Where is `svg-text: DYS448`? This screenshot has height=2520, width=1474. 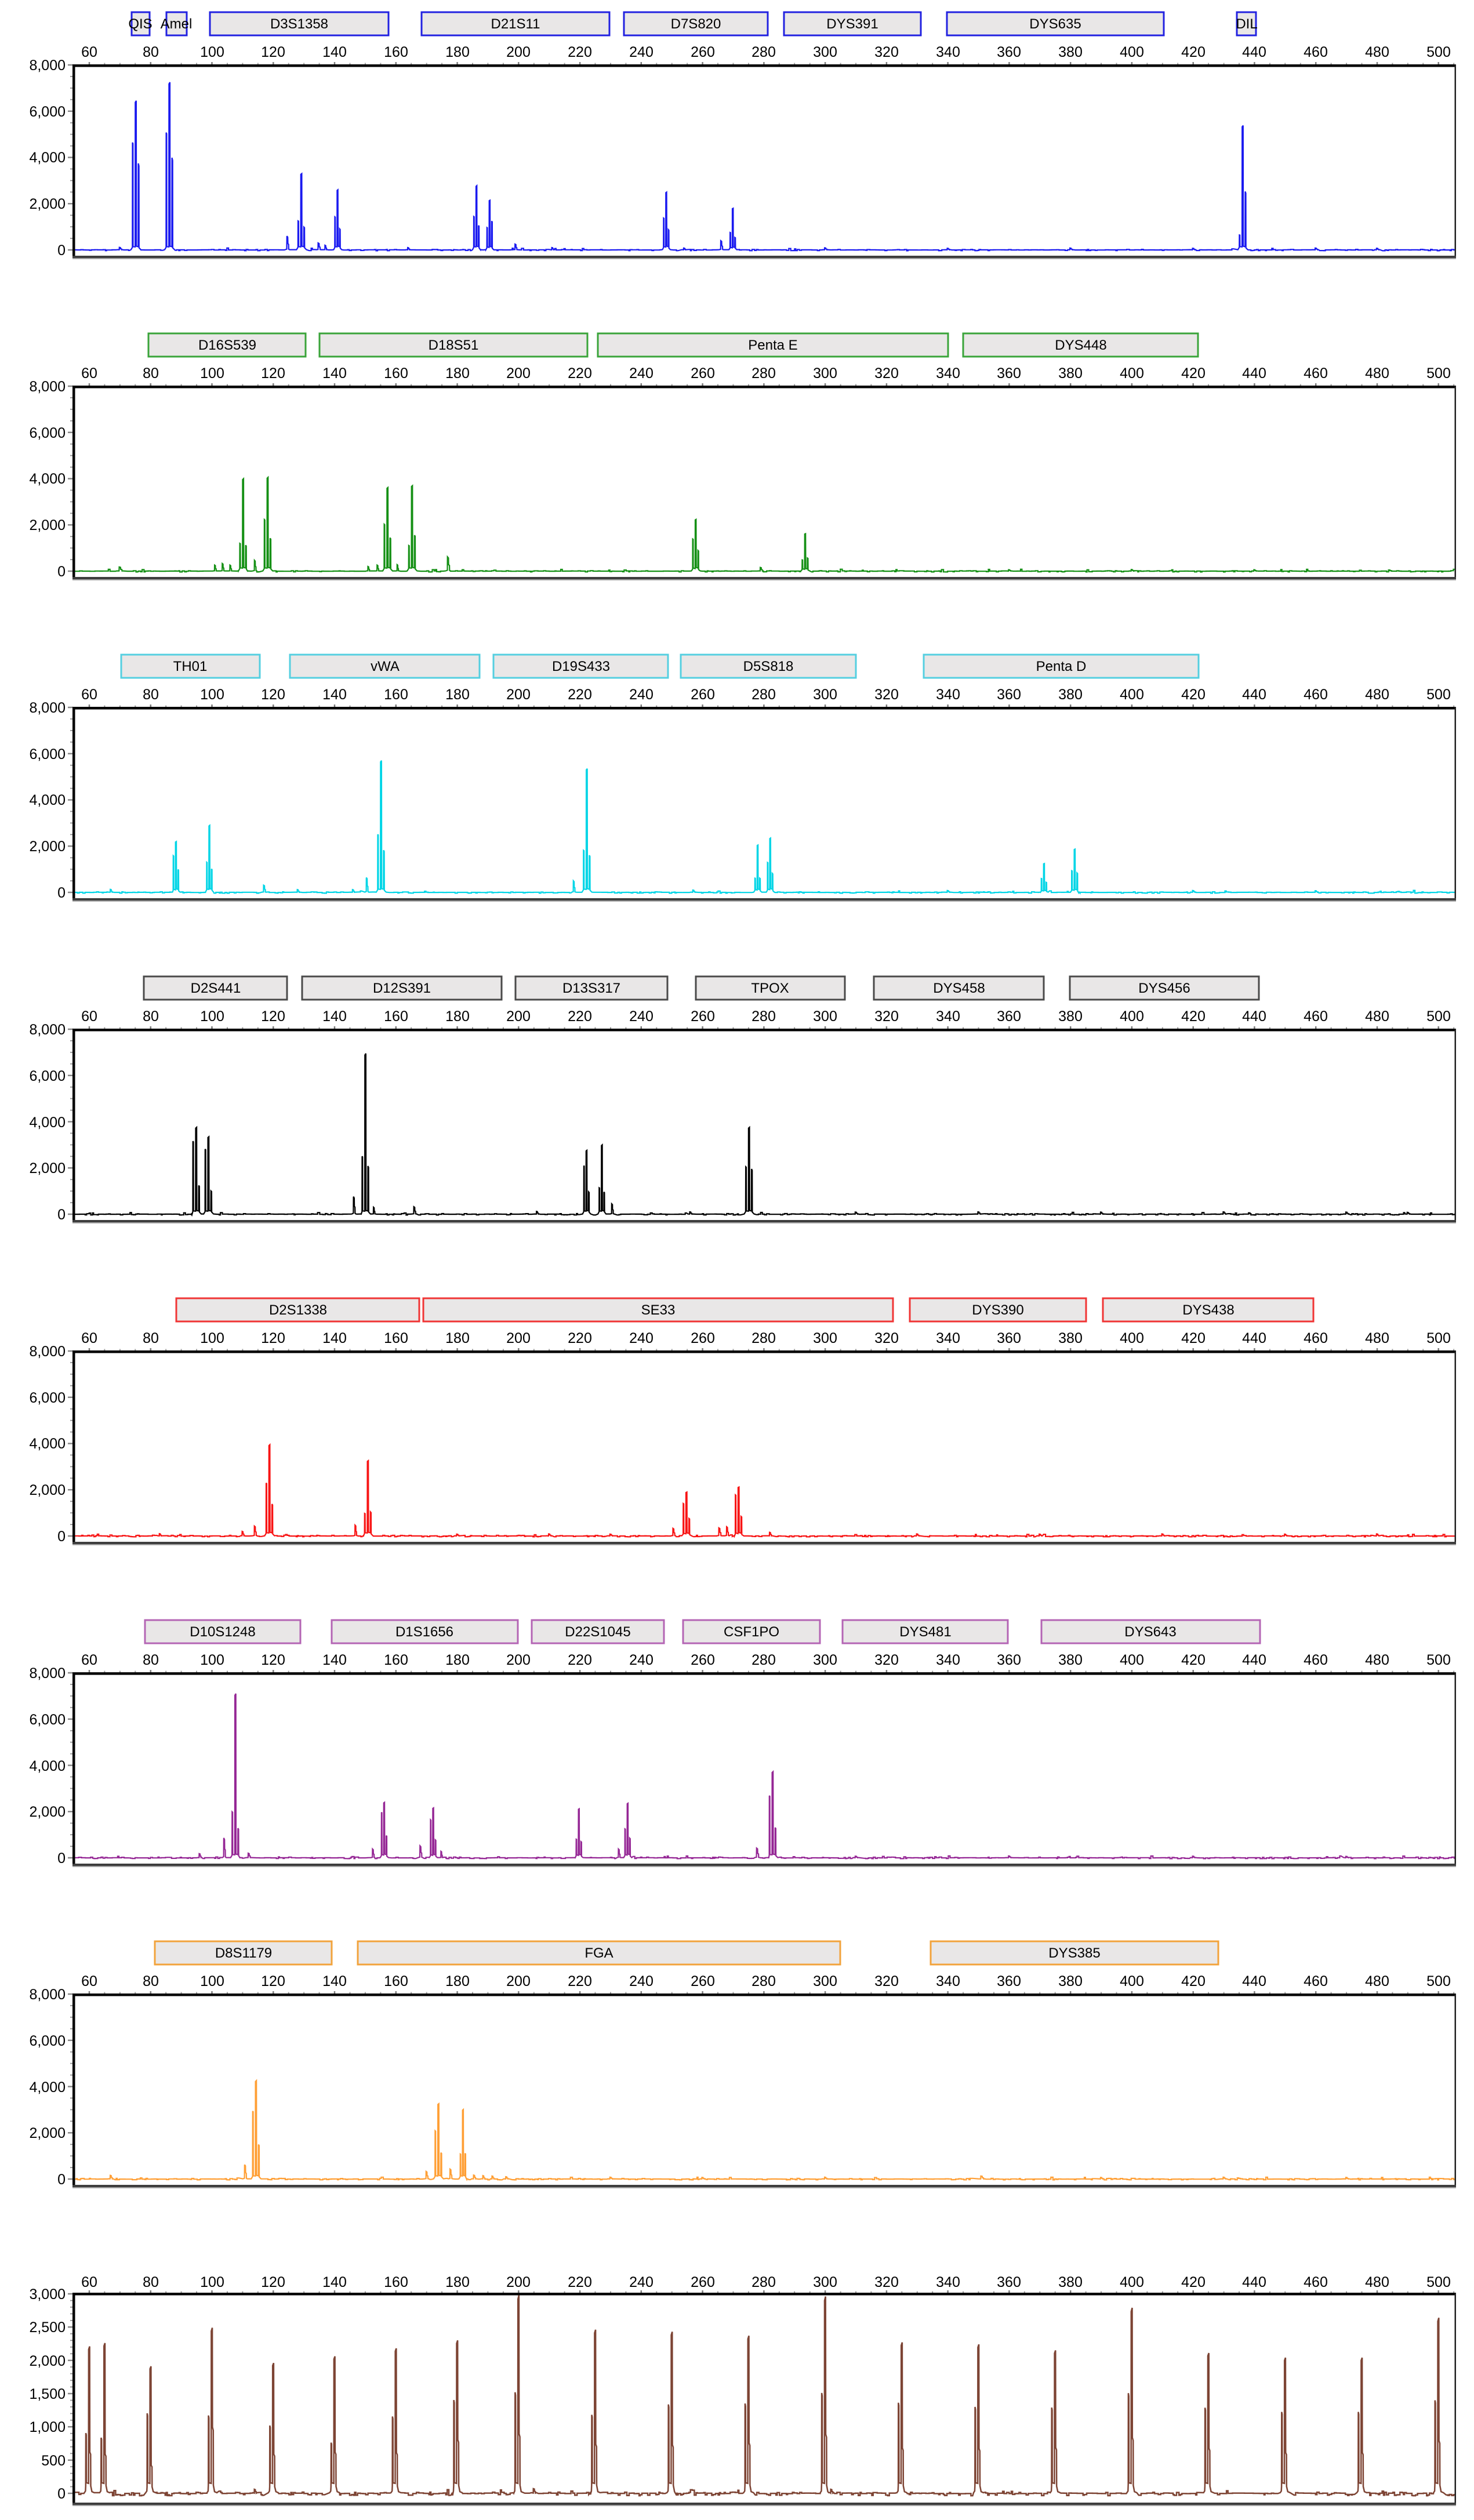 svg-text: DYS448 is located at coordinates (1080, 345).